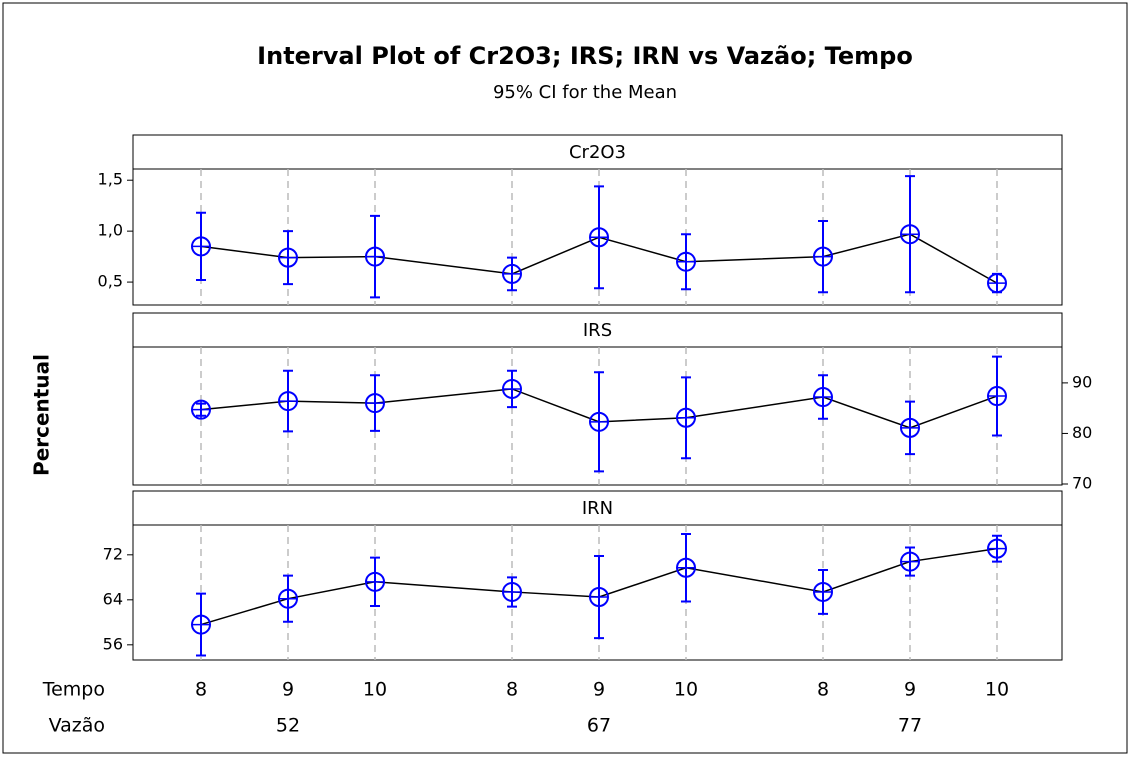 The height and width of the screenshot is (758, 1131). What do you see at coordinates (1082, 381) in the screenshot?
I see `y-tick-label: 90` at bounding box center [1082, 381].